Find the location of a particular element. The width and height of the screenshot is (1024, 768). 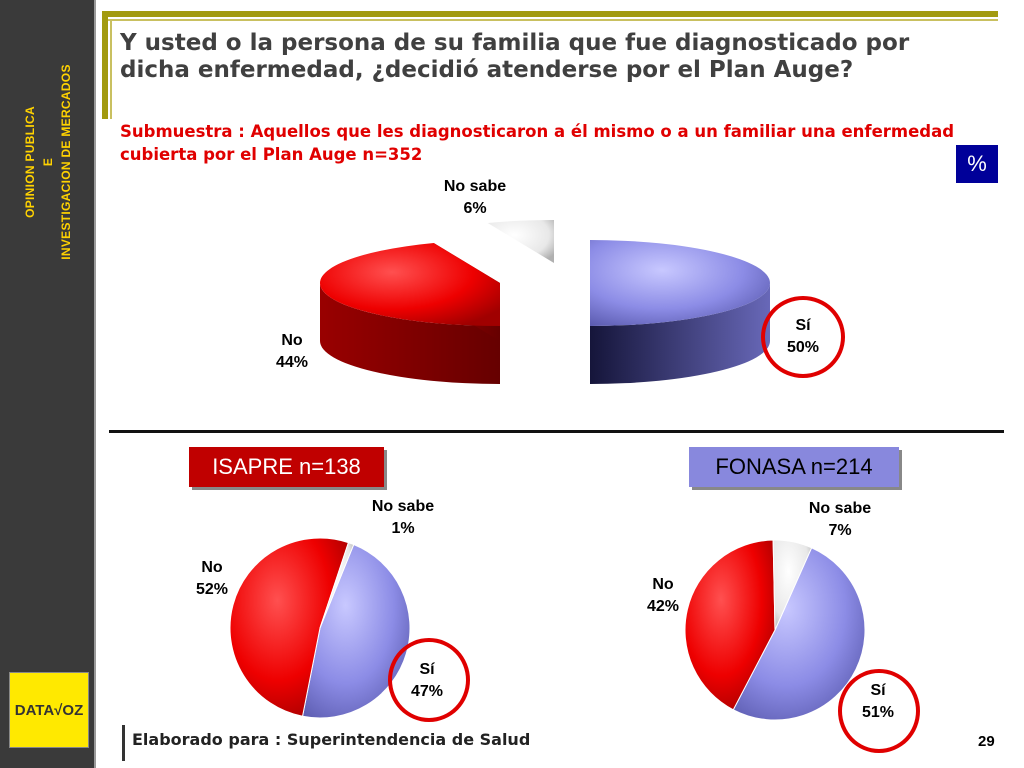

fonasa-label-nosabe-text: No sabe is located at coordinates (840, 508).